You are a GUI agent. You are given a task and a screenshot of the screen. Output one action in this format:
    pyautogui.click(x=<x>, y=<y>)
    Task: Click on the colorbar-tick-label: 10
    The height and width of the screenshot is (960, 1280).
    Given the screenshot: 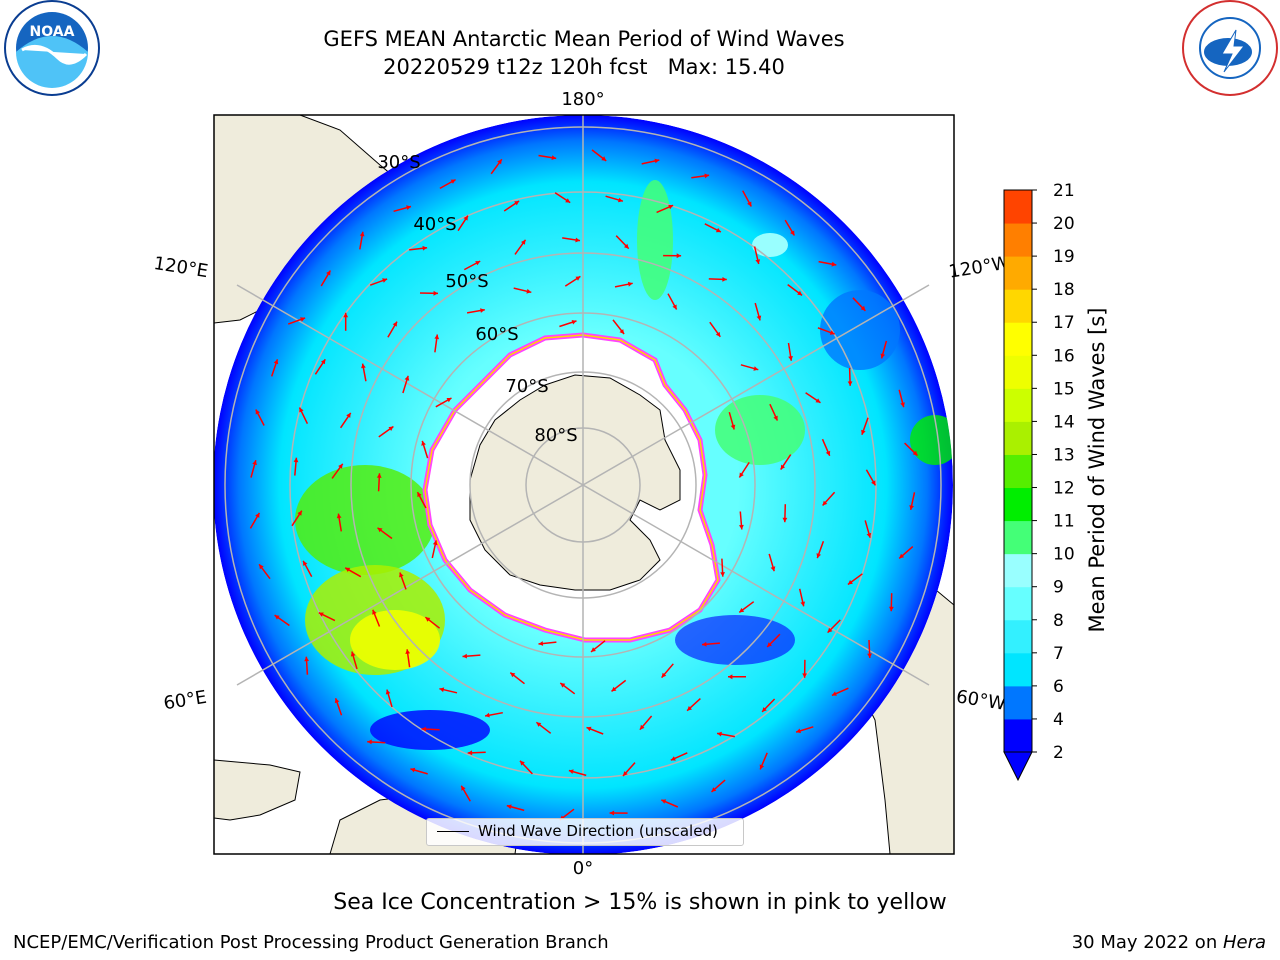 What is the action you would take?
    pyautogui.click(x=1064, y=555)
    